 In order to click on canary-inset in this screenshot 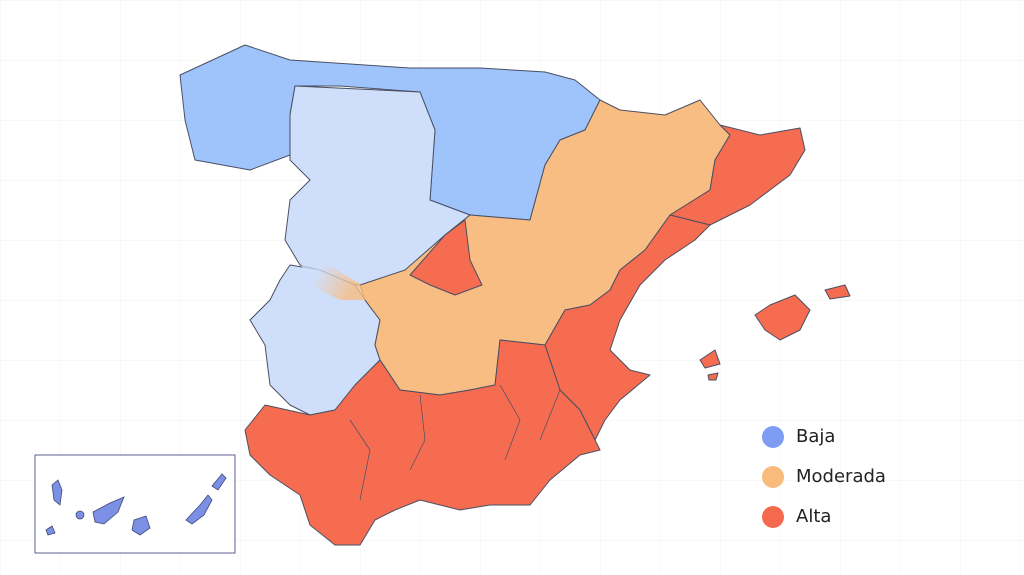, I will do `click(135, 504)`.